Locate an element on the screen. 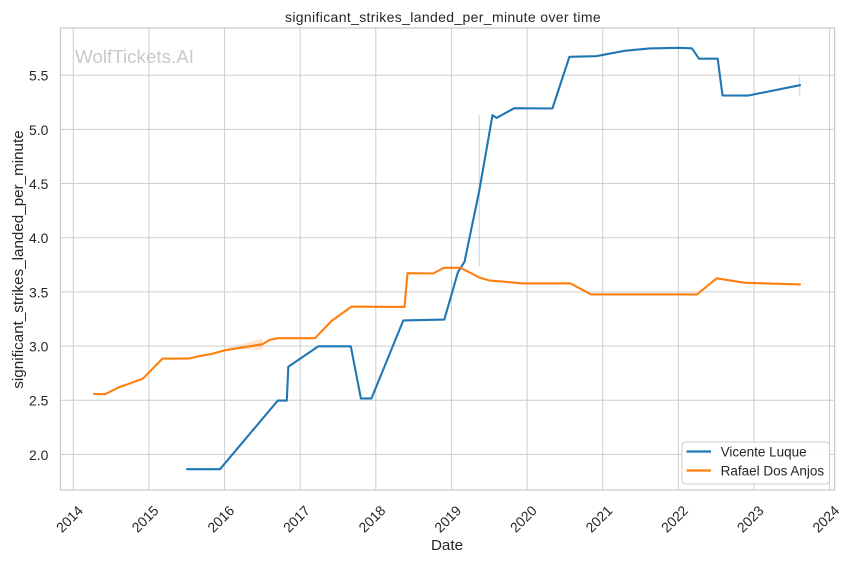 This screenshot has width=854, height=561. svg-text: 2.0 is located at coordinates (39, 455).